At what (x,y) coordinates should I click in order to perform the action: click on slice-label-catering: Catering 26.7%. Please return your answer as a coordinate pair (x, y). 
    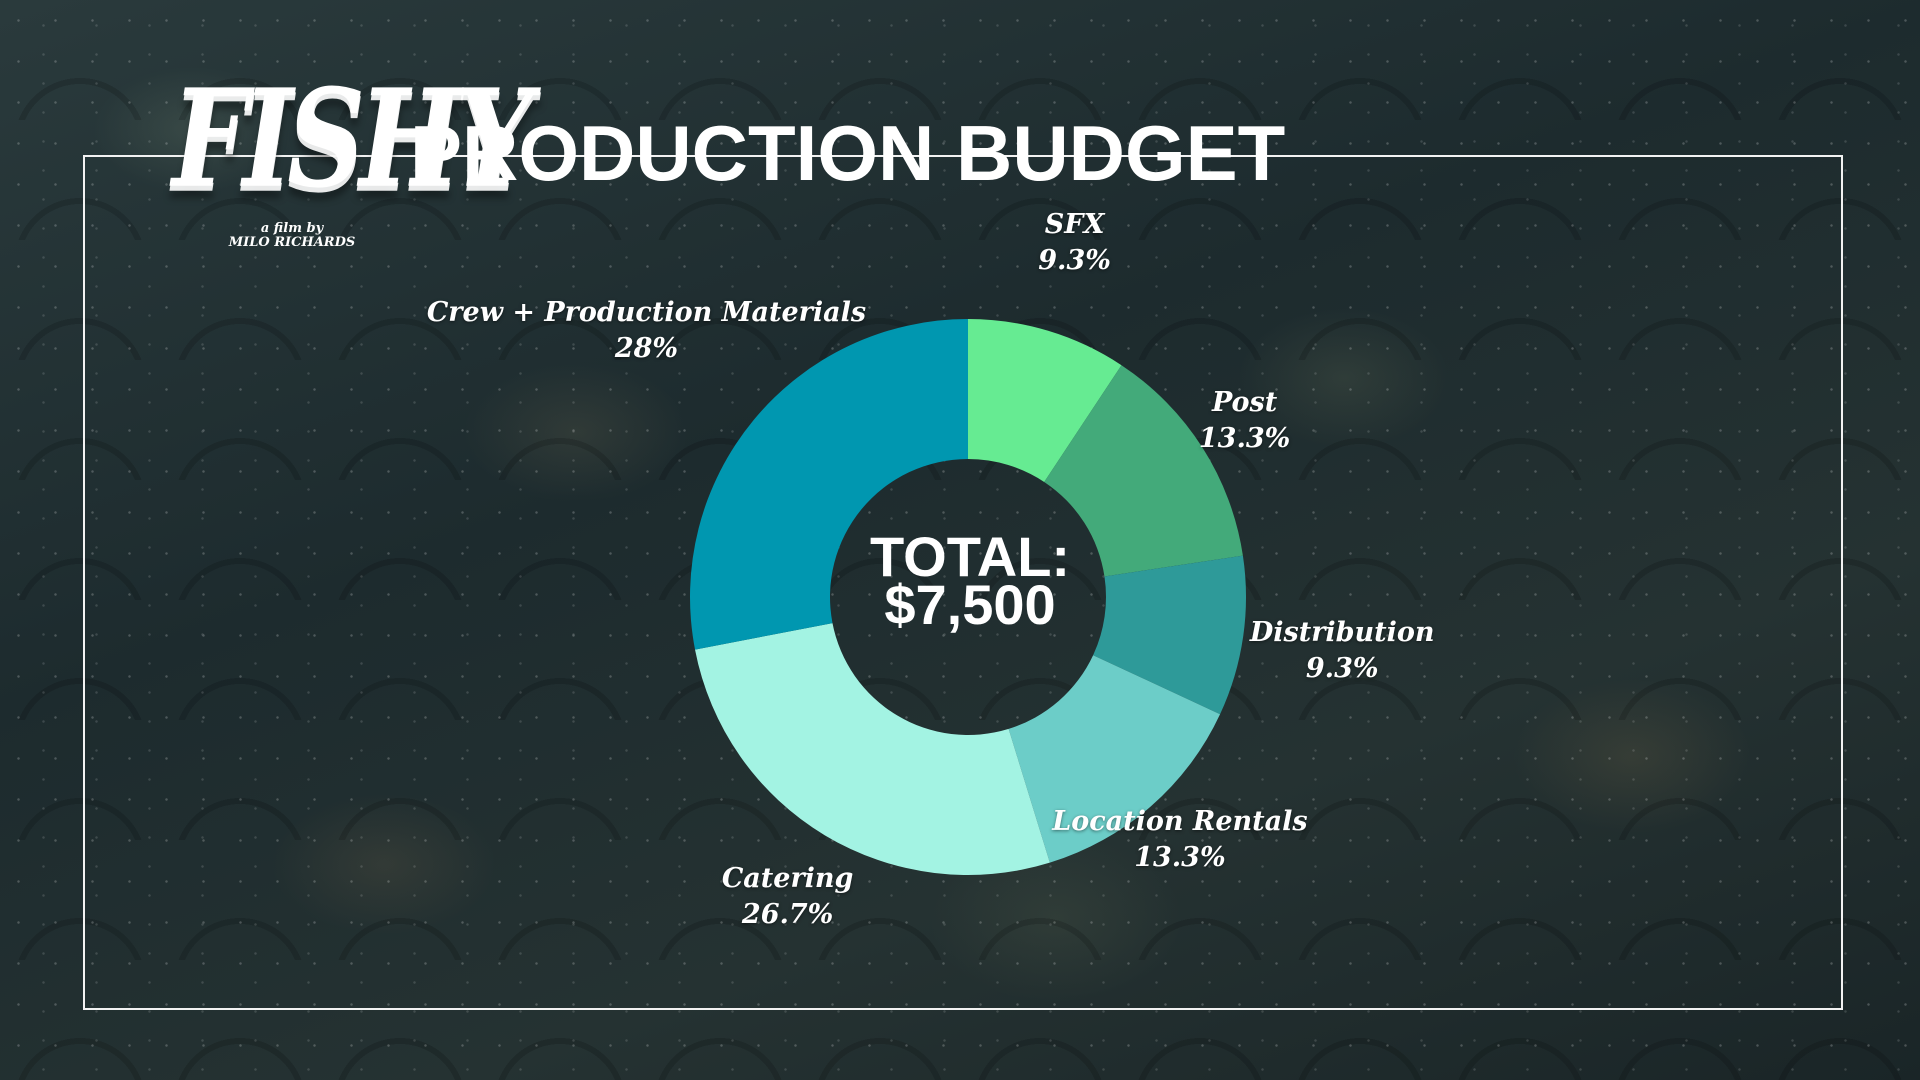
    Looking at the image, I should click on (788, 897).